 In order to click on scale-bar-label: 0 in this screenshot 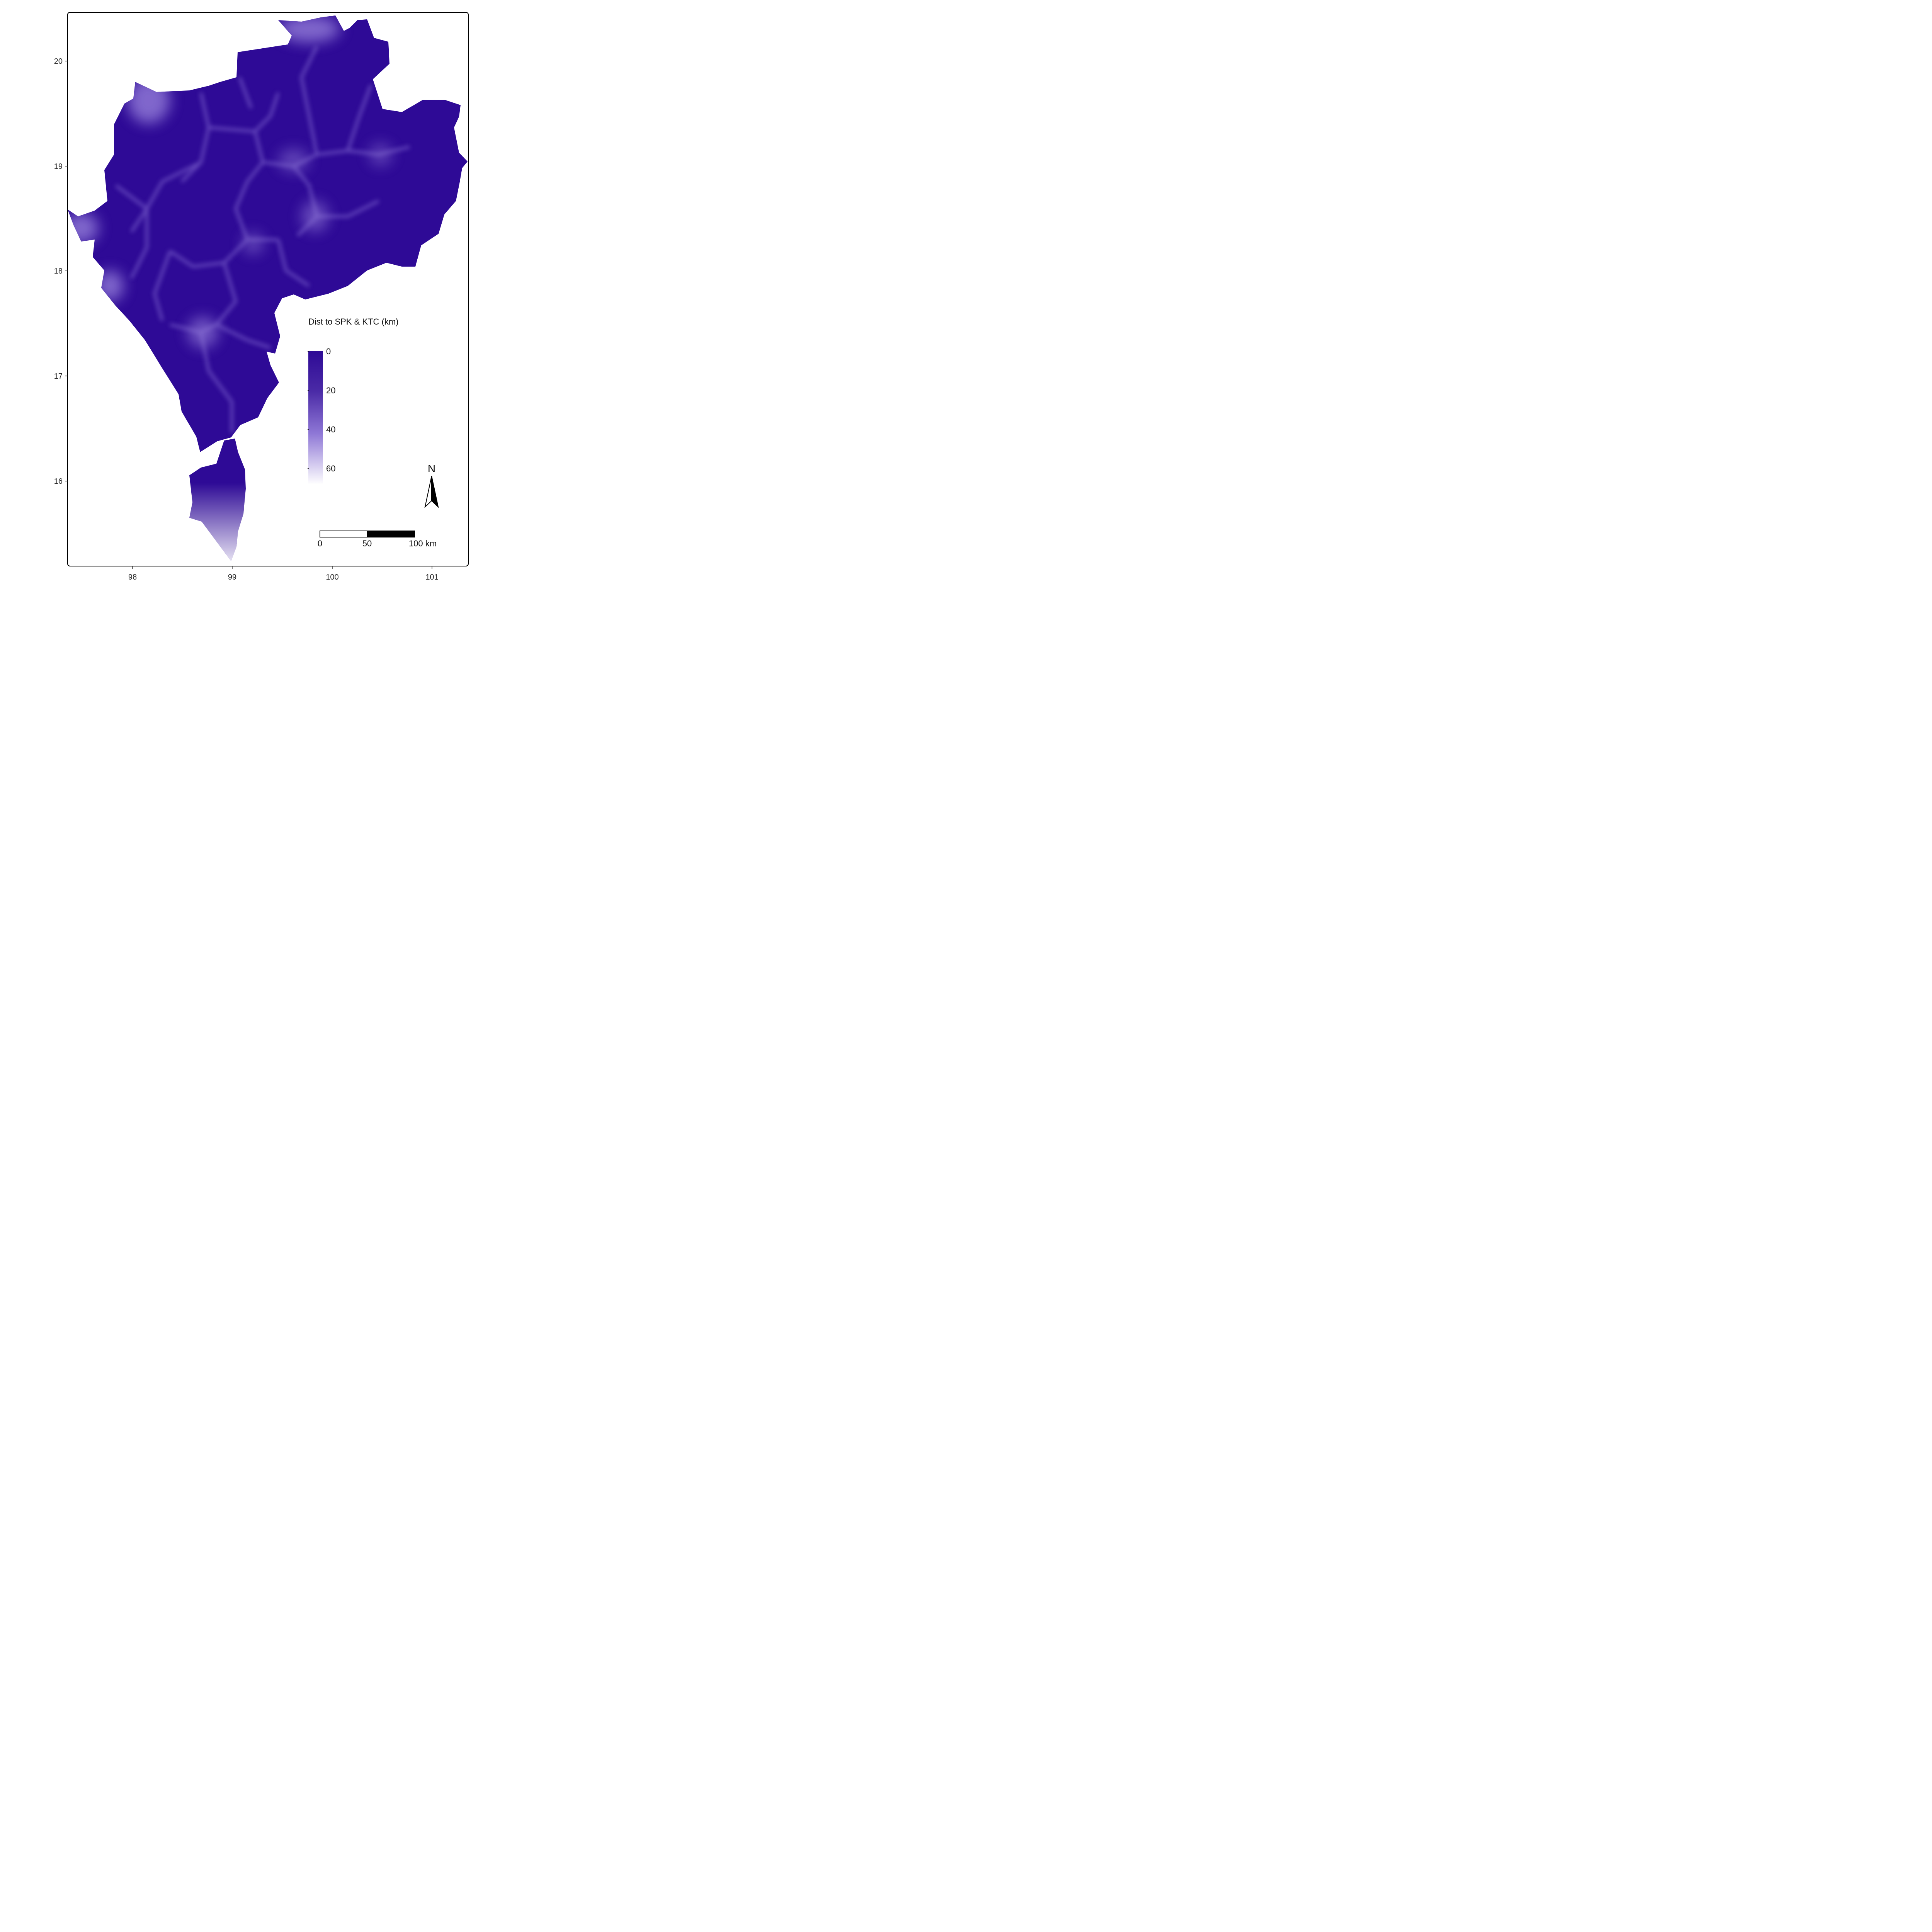, I will do `click(320, 543)`.